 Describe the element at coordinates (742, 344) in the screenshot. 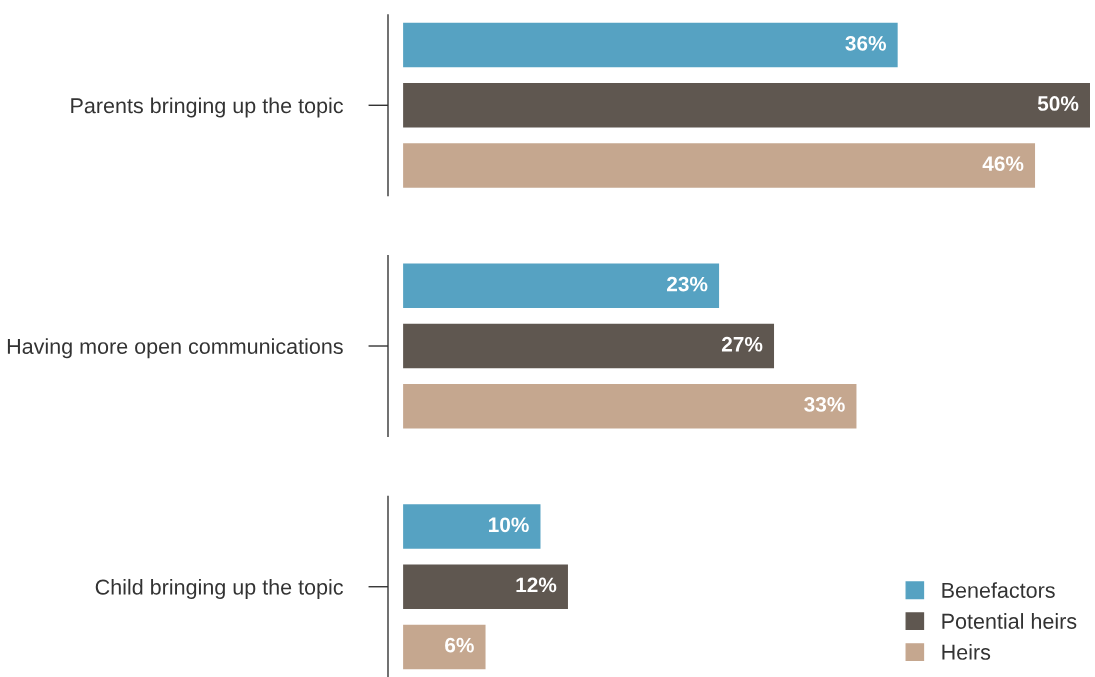

I see `data-label: 27%` at that location.